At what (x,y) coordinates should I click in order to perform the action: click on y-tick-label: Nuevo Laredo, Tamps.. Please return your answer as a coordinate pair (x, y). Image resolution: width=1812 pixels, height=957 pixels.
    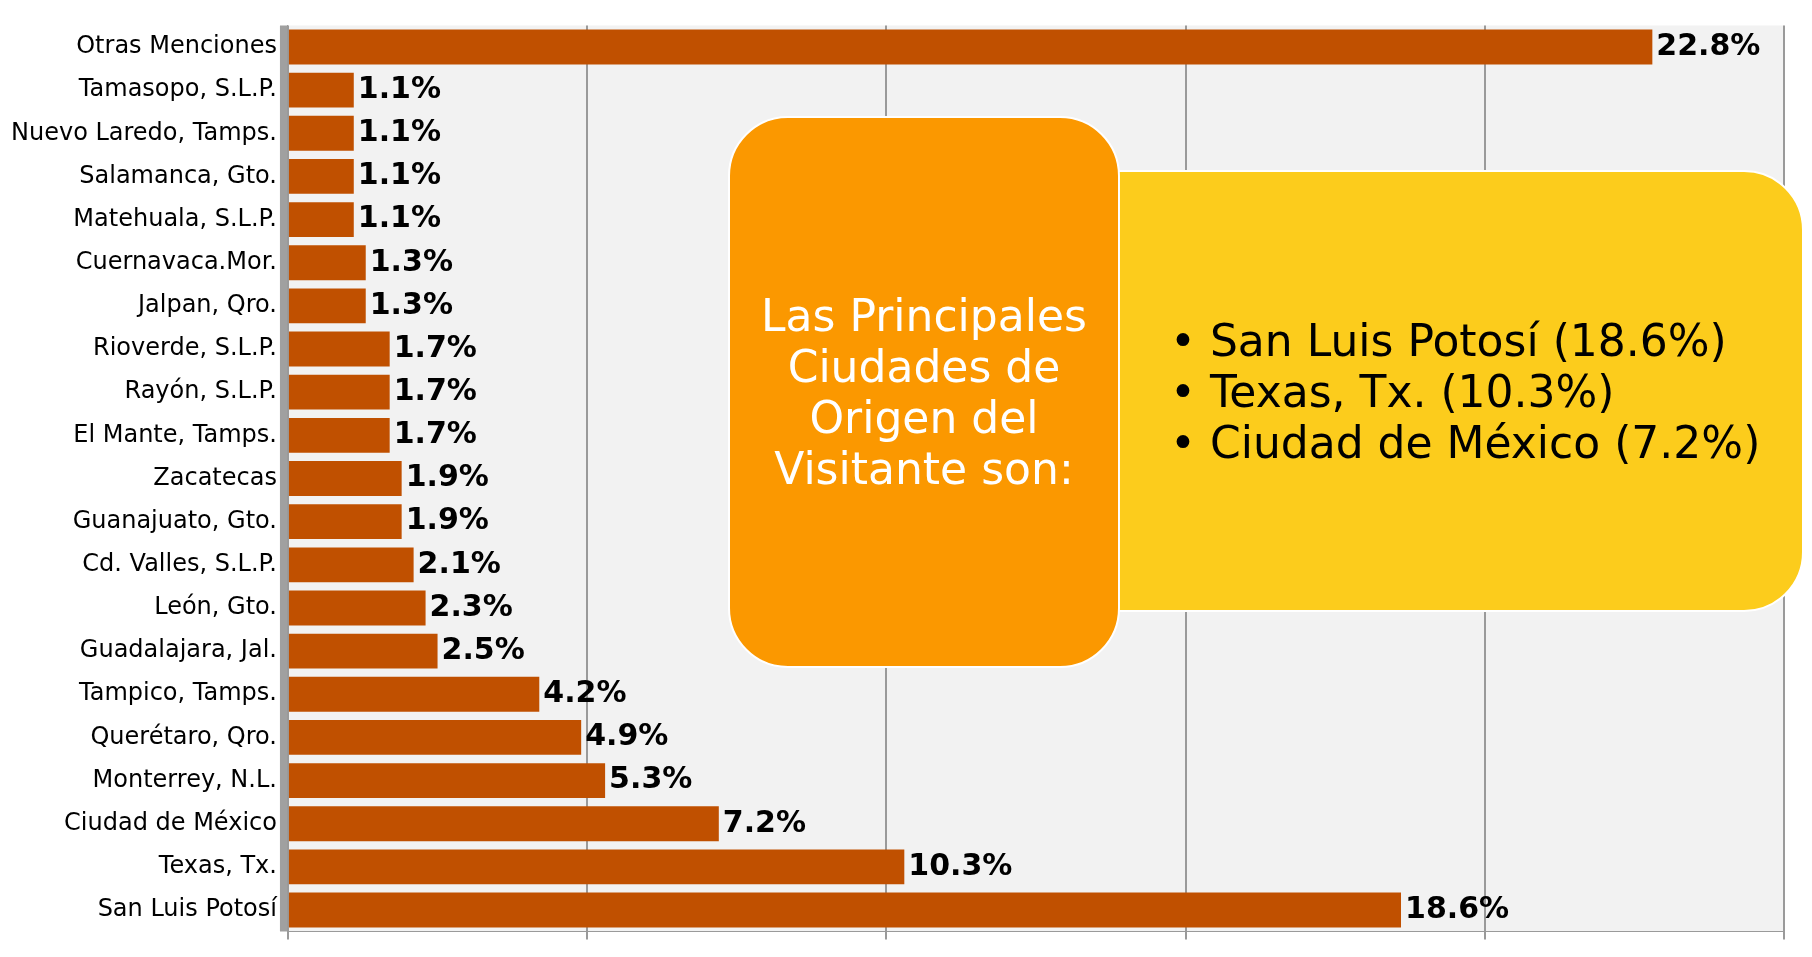
    Looking at the image, I should click on (143, 131).